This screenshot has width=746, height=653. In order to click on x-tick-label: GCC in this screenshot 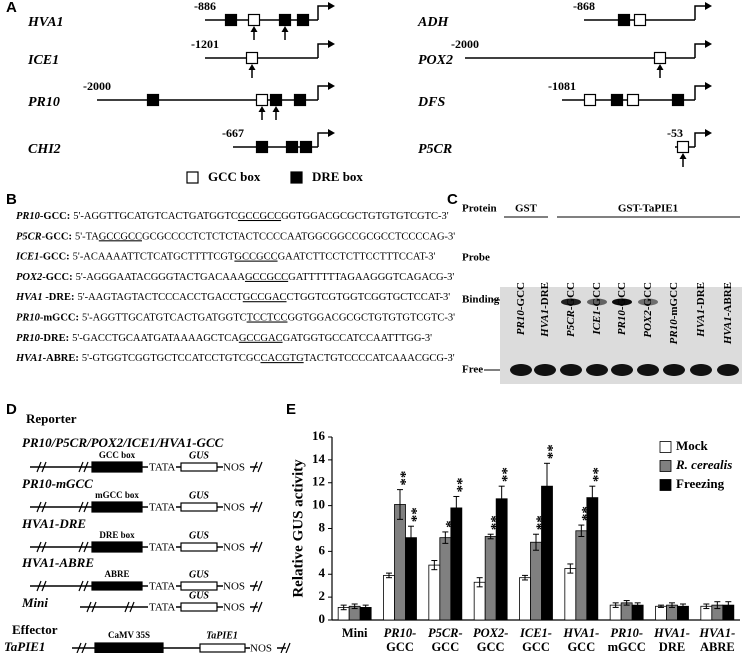, I will do `click(491, 646)`.